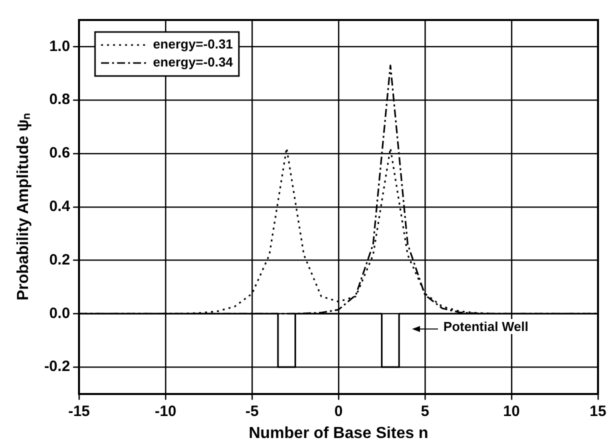  Describe the element at coordinates (598, 411) in the screenshot. I see `x-tick-label: 15` at that location.